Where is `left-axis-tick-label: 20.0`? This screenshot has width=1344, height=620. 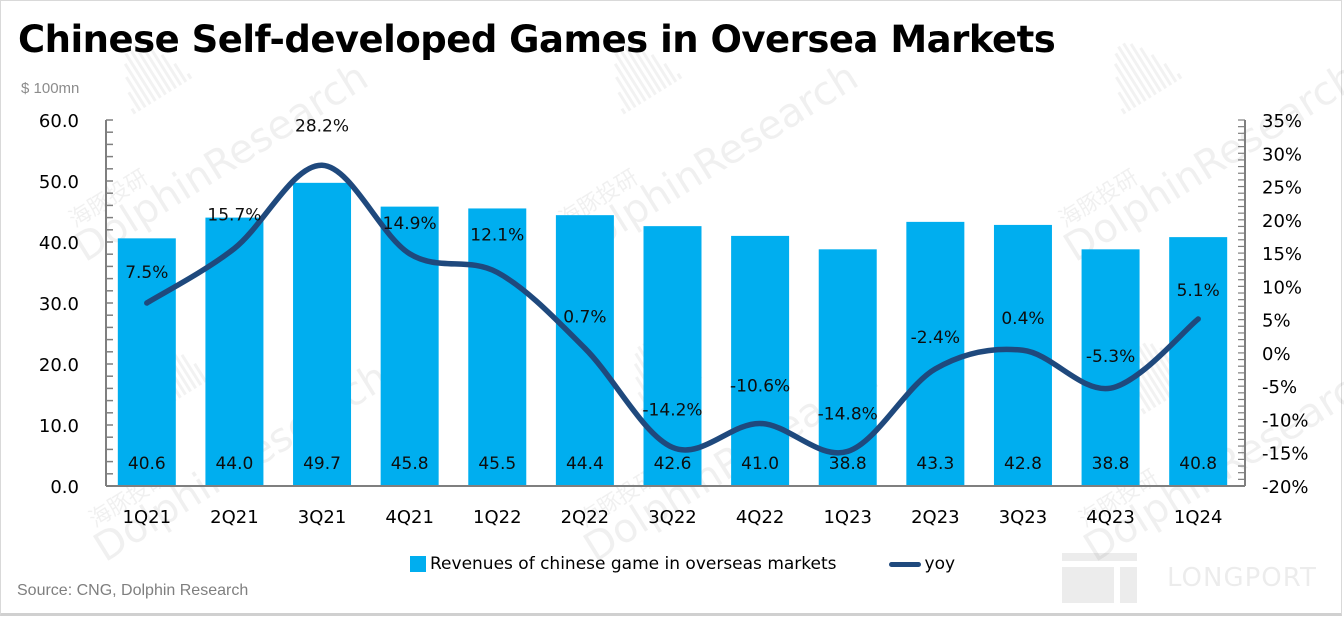 left-axis-tick-label: 20.0 is located at coordinates (59, 365).